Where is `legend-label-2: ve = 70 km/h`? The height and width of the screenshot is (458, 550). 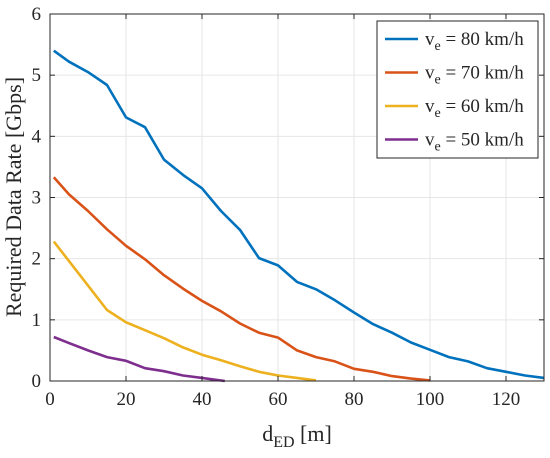
legend-label-2: ve = 70 km/h is located at coordinates (474, 75).